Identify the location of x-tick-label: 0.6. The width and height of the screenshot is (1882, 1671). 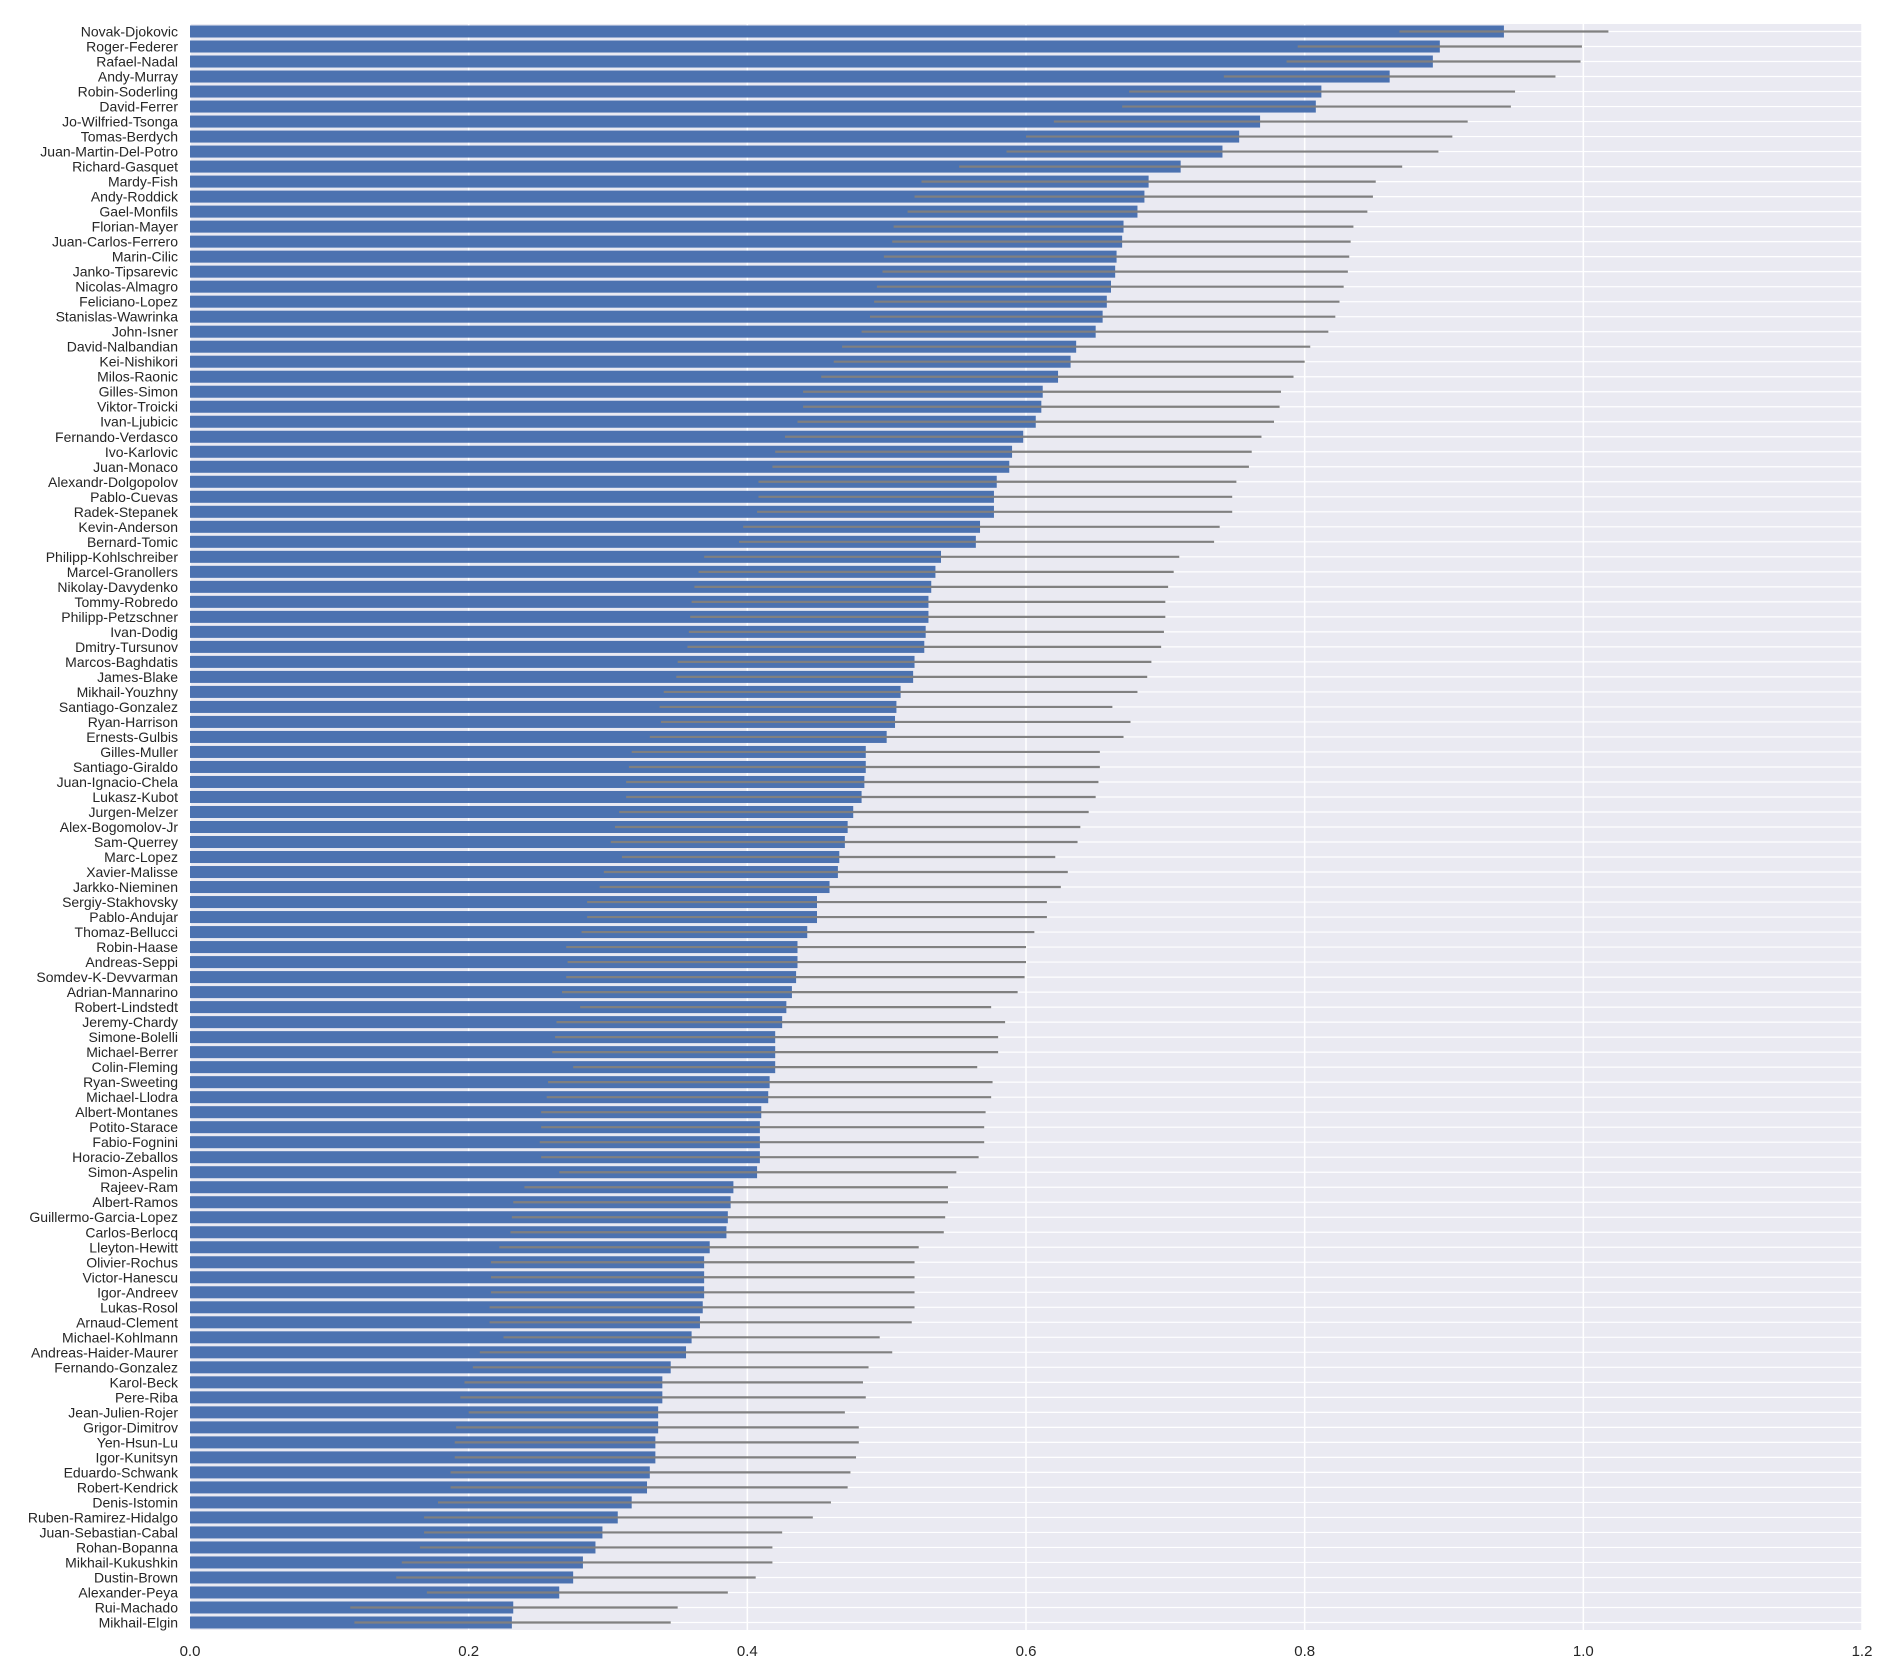
(1026, 1651).